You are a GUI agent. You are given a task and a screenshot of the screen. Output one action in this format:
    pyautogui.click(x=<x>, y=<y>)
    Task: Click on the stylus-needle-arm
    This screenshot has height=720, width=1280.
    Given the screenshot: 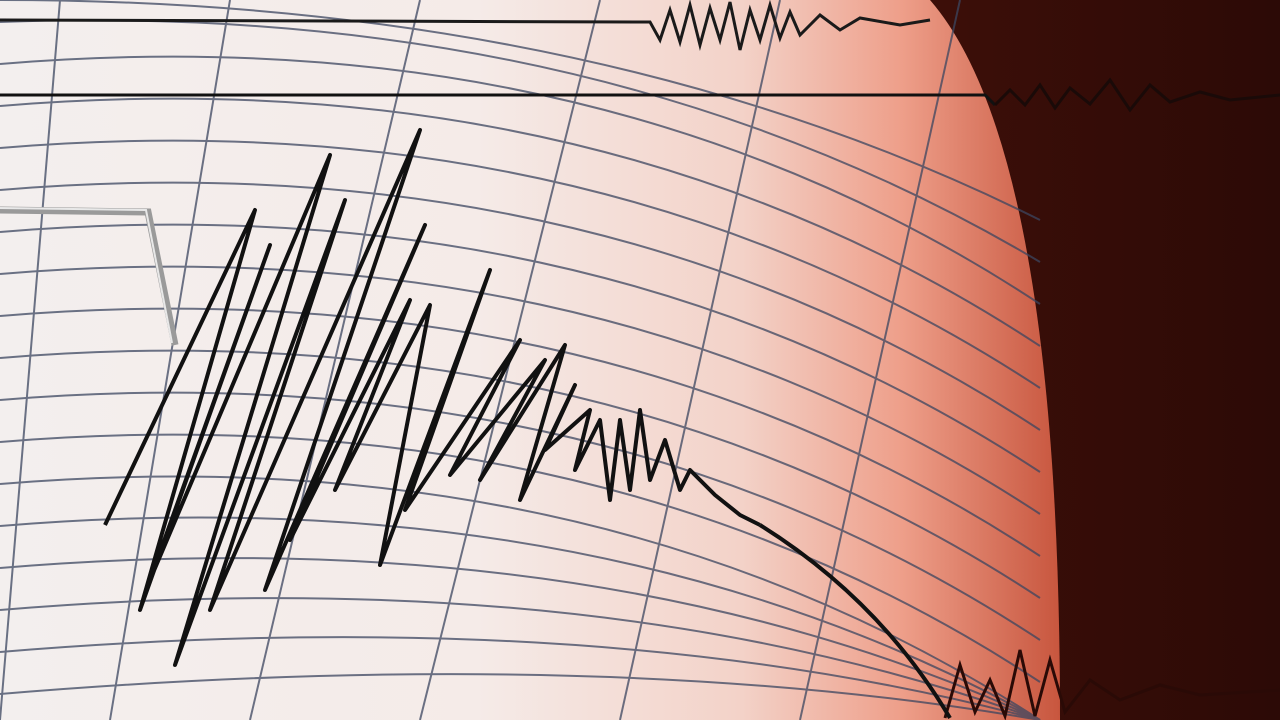 What is the action you would take?
    pyautogui.click(x=89, y=276)
    